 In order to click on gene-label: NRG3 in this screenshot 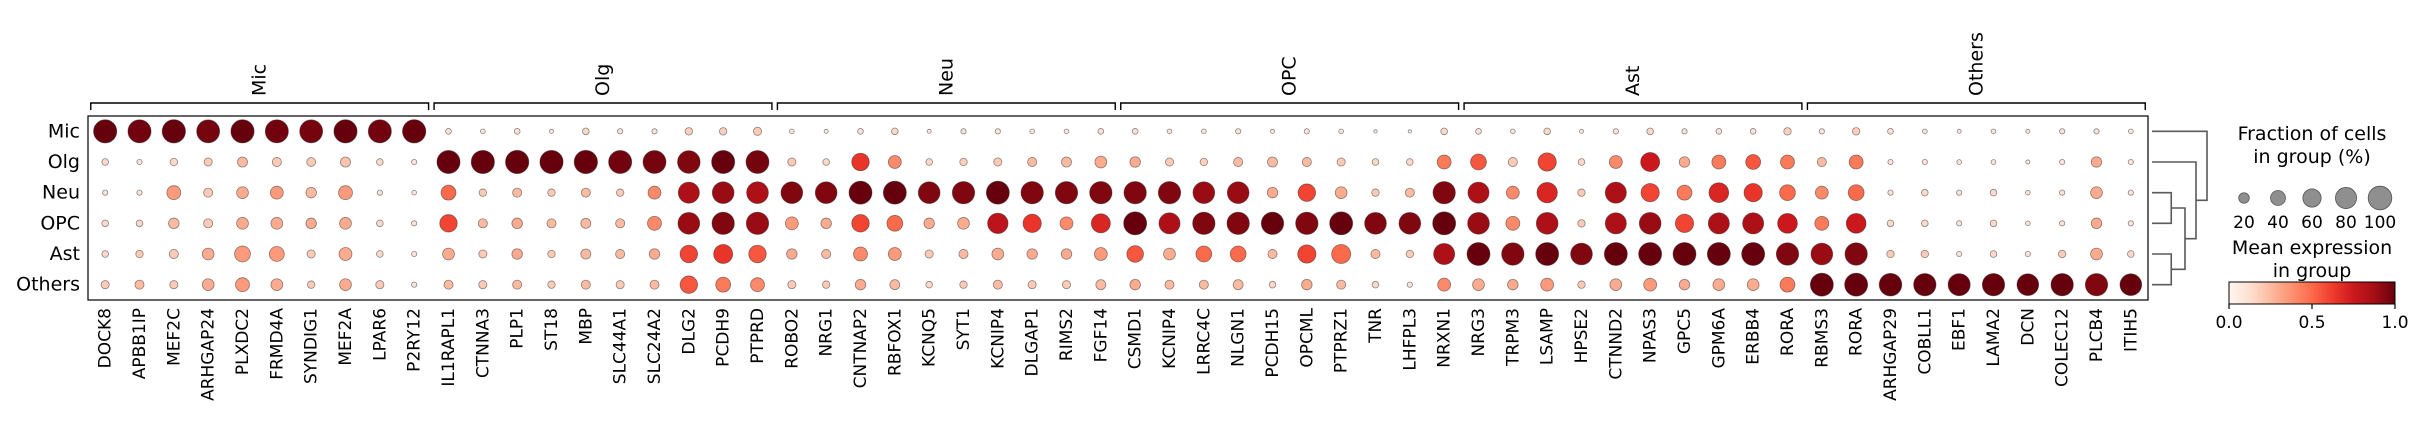, I will do `click(1479, 332)`.